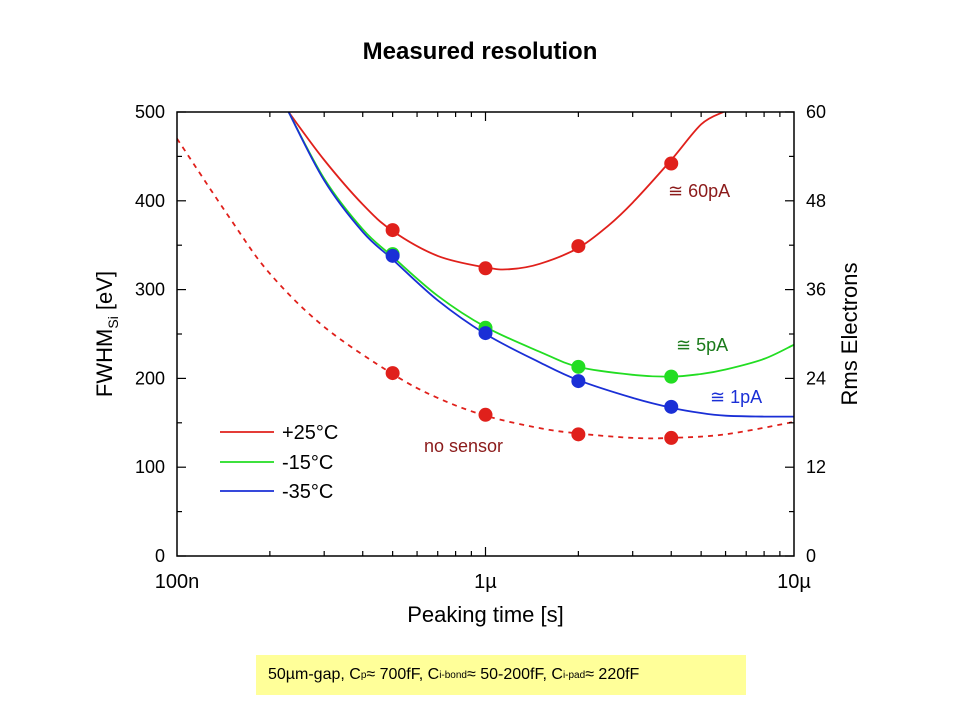 This screenshot has width=960, height=720. Describe the element at coordinates (150, 378) in the screenshot. I see `y-tick-label-left: 200` at that location.